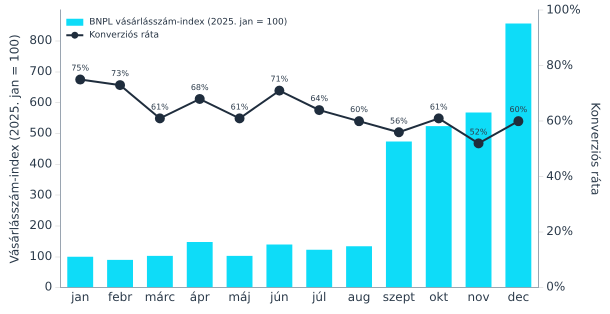  I want to click on y2-tick-label: 80%, so click(559, 65).